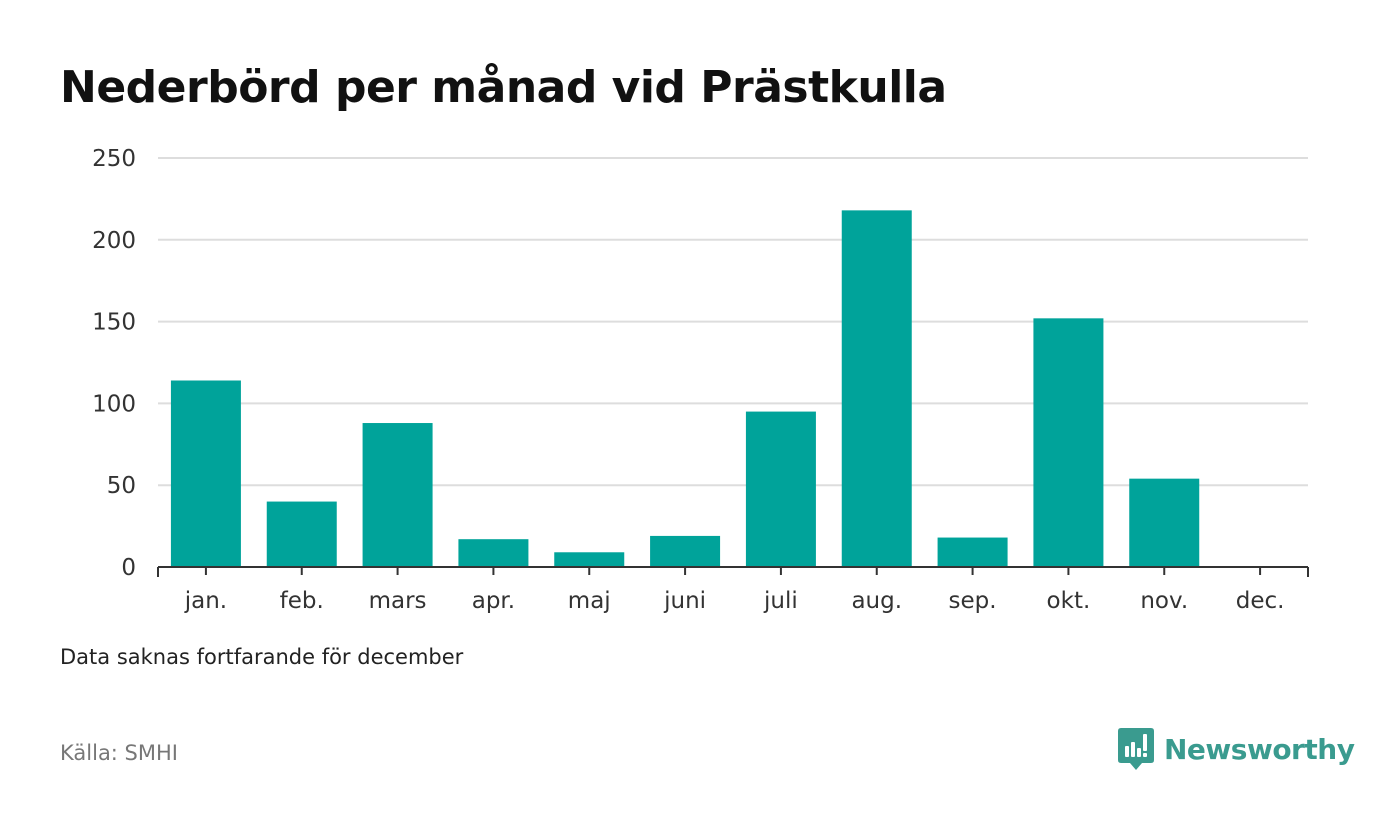 The height and width of the screenshot is (831, 1400). Describe the element at coordinates (589, 601) in the screenshot. I see `x-tick-label: maj` at that location.